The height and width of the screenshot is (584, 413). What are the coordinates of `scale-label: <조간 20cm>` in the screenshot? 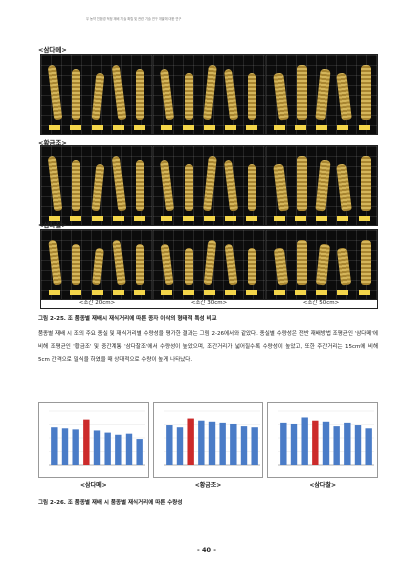 It's located at (97, 303).